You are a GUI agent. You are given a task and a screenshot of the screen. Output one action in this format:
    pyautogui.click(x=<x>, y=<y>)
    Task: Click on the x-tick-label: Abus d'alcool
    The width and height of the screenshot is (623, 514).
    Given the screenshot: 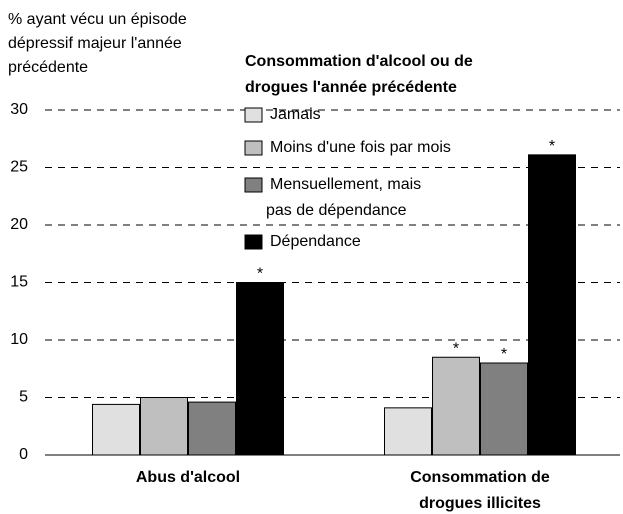 What is the action you would take?
    pyautogui.click(x=188, y=477)
    